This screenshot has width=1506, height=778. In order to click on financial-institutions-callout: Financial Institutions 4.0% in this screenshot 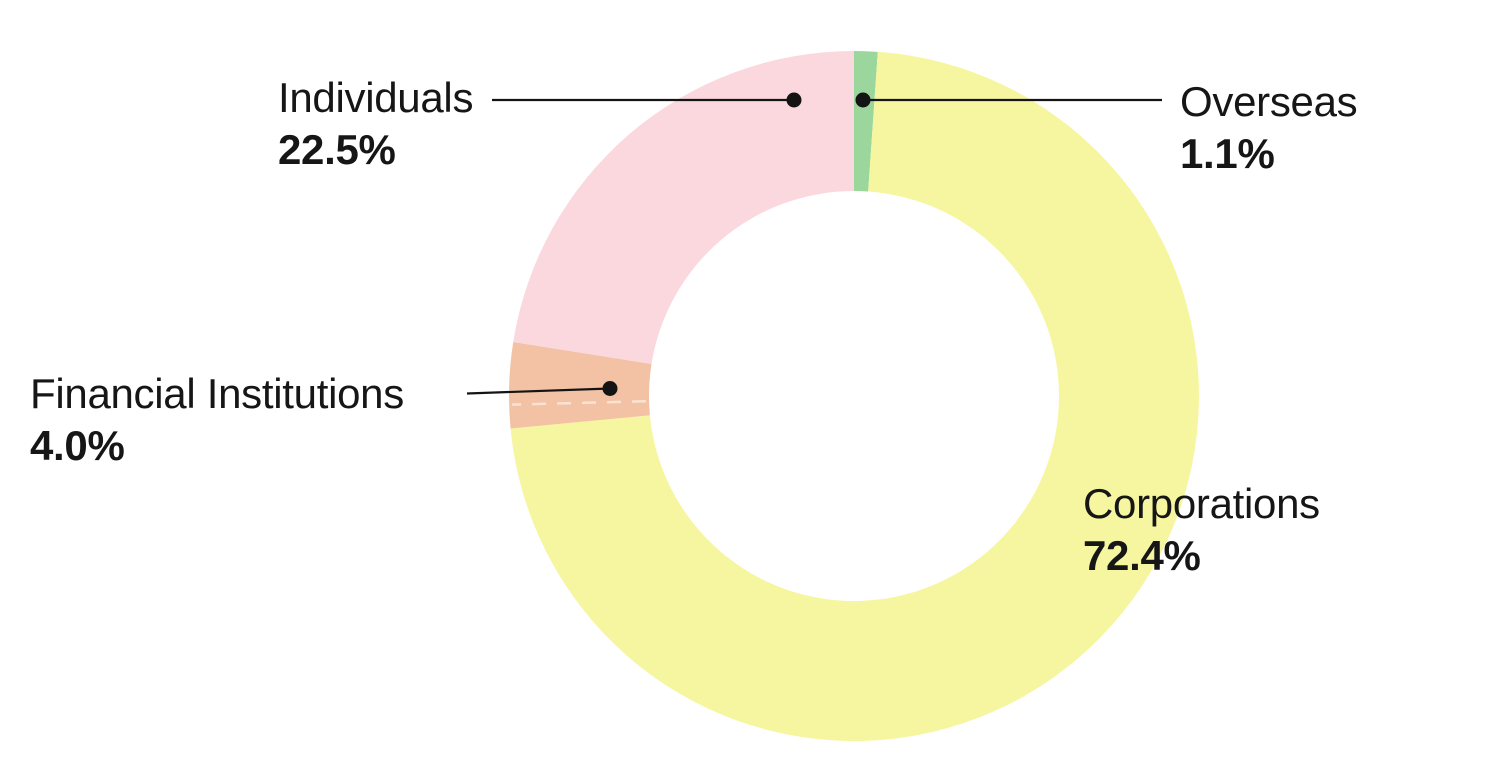, I will do `click(217, 420)`.